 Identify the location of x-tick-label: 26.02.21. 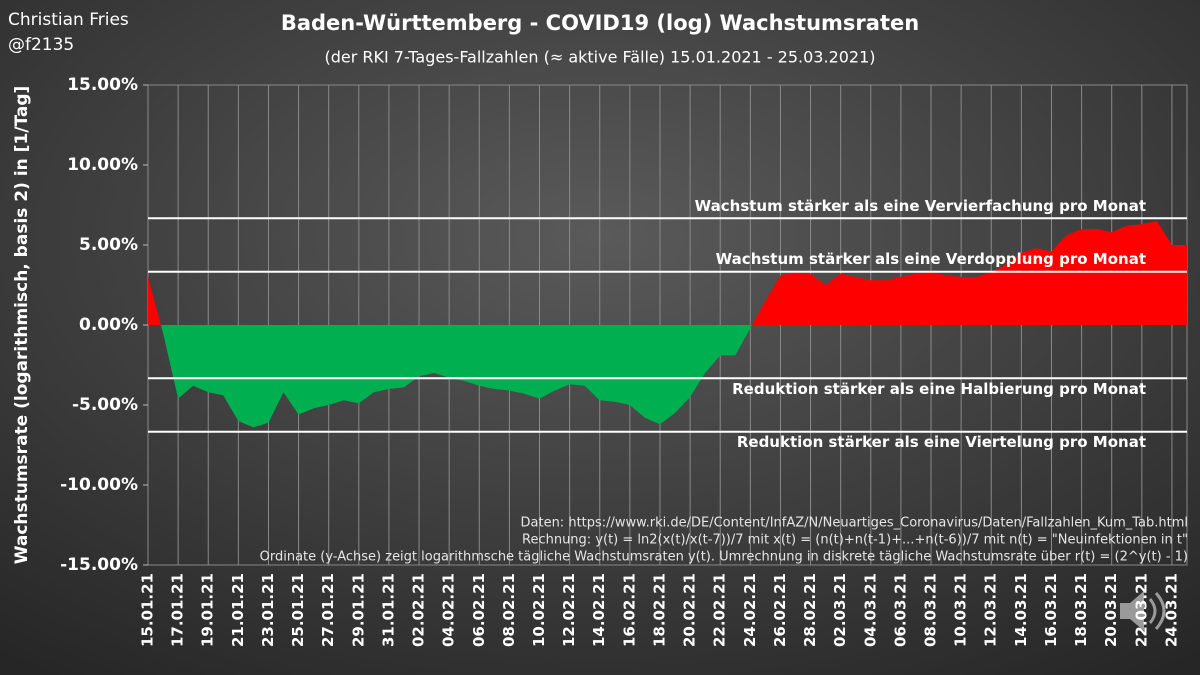
(780, 610).